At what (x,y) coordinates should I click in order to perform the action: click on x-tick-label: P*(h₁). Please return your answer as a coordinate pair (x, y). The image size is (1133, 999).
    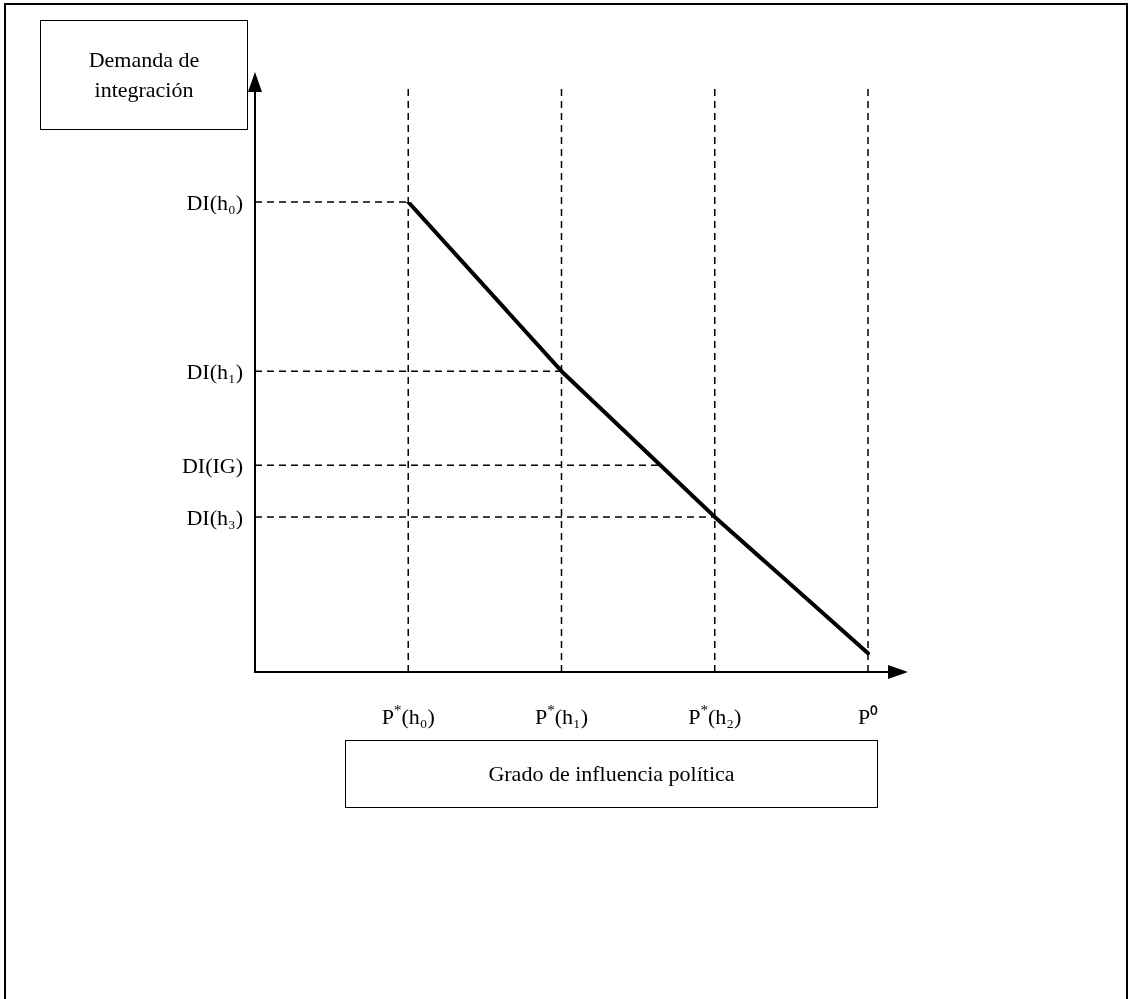
    Looking at the image, I should click on (561, 715).